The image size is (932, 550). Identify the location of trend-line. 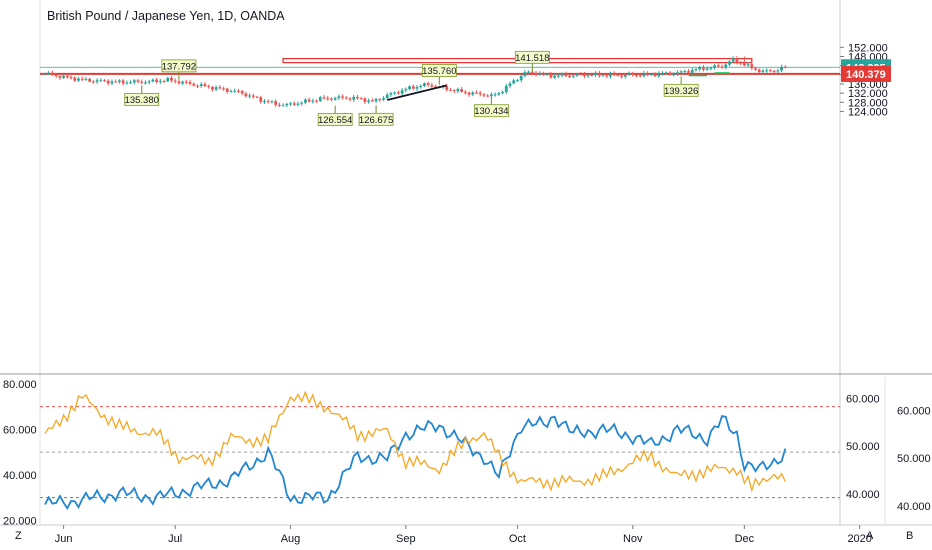
(417, 92).